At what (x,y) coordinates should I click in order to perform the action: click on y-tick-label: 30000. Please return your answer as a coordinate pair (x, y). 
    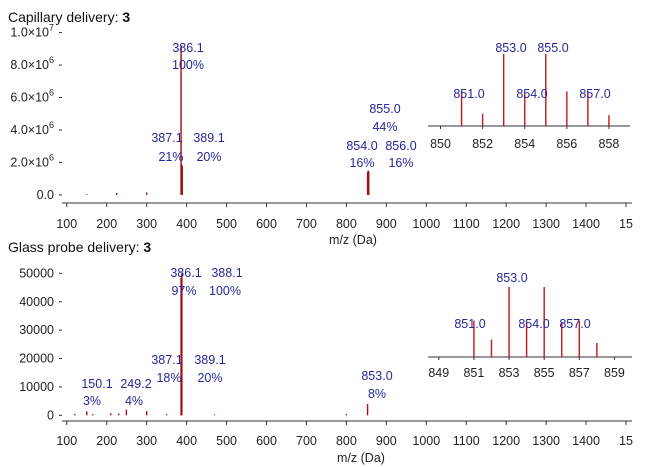
    Looking at the image, I should click on (36, 330).